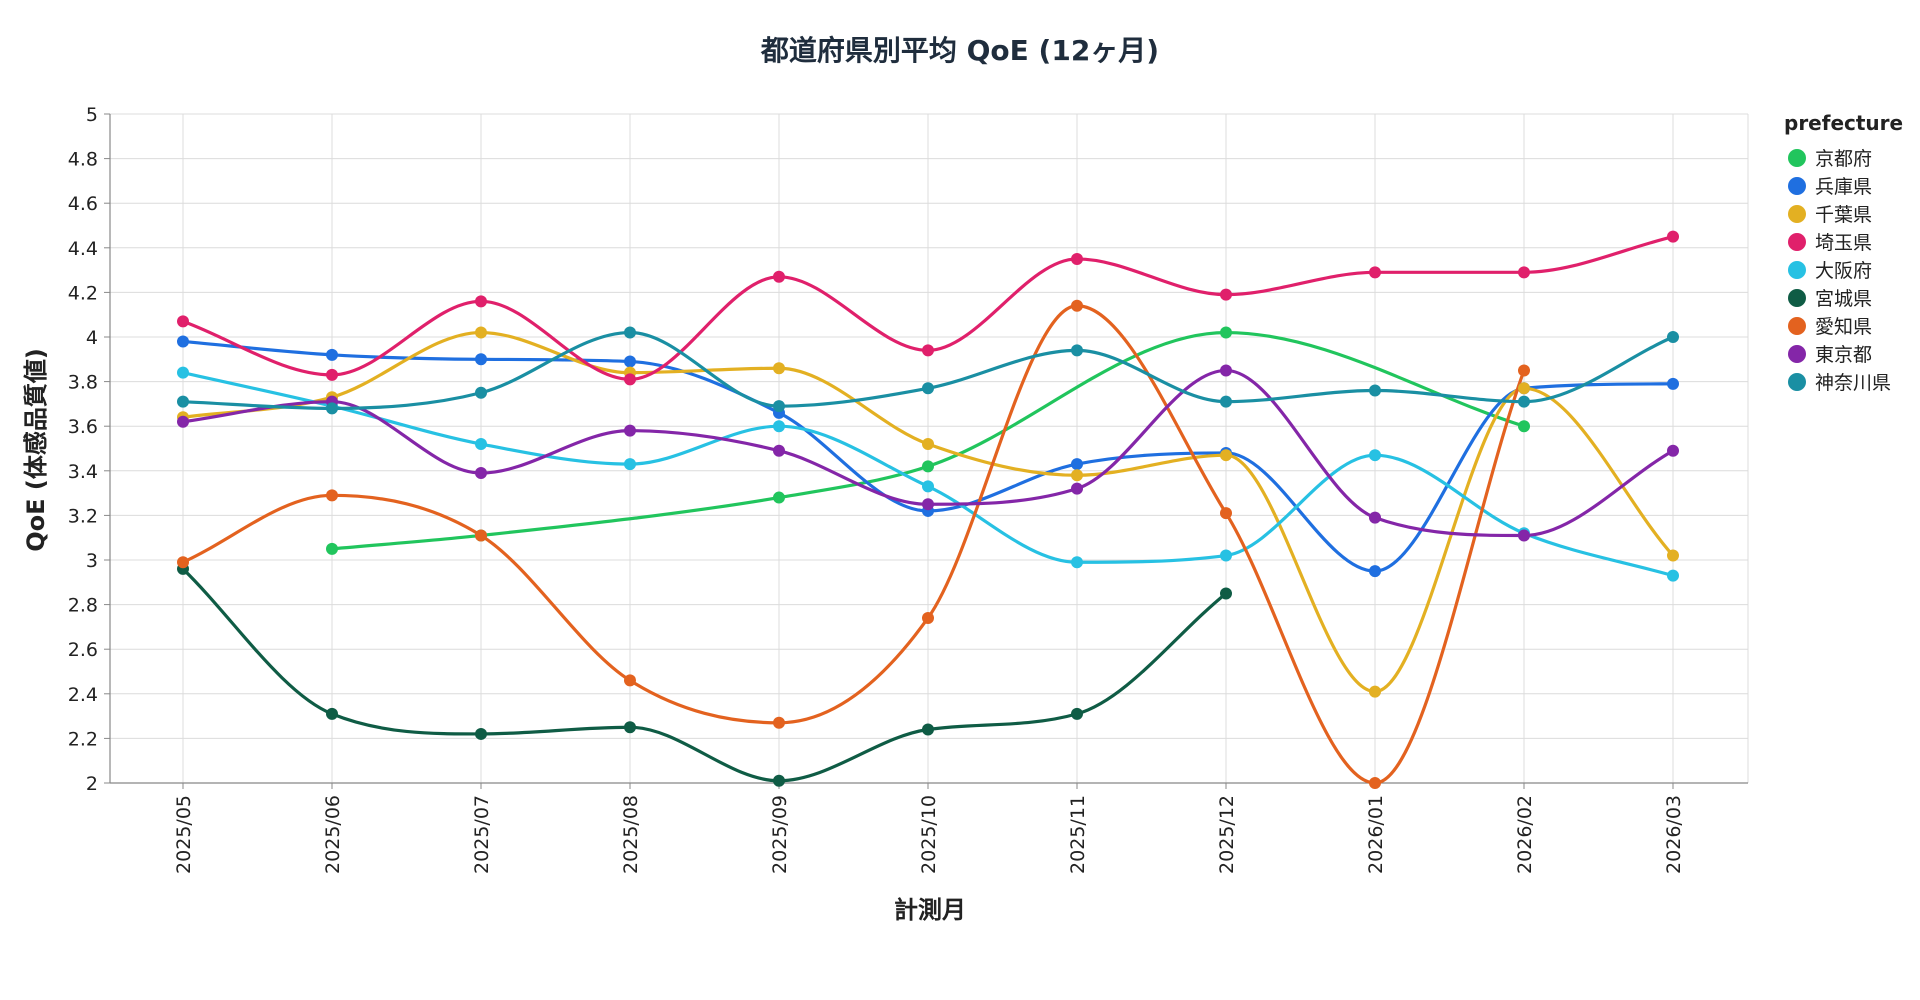 Image resolution: width=1920 pixels, height=1000 pixels. What do you see at coordinates (1525, 834) in the screenshot?
I see `x-tick-label: 2026/02` at bounding box center [1525, 834].